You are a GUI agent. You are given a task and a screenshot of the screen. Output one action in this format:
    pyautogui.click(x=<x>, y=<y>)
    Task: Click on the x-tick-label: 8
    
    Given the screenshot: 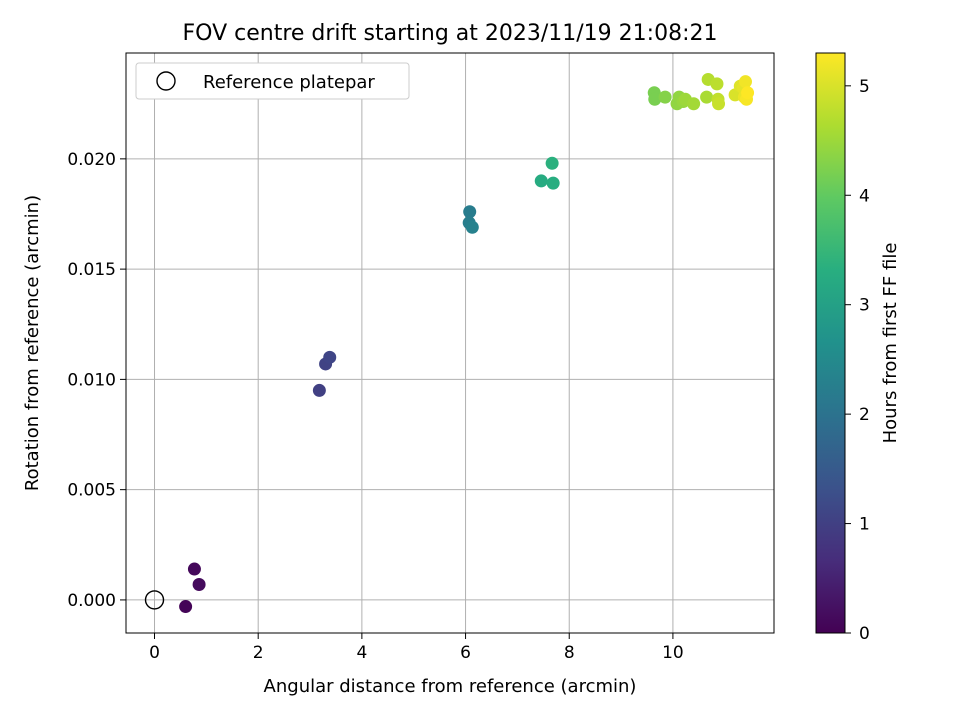 What is the action you would take?
    pyautogui.click(x=569, y=653)
    